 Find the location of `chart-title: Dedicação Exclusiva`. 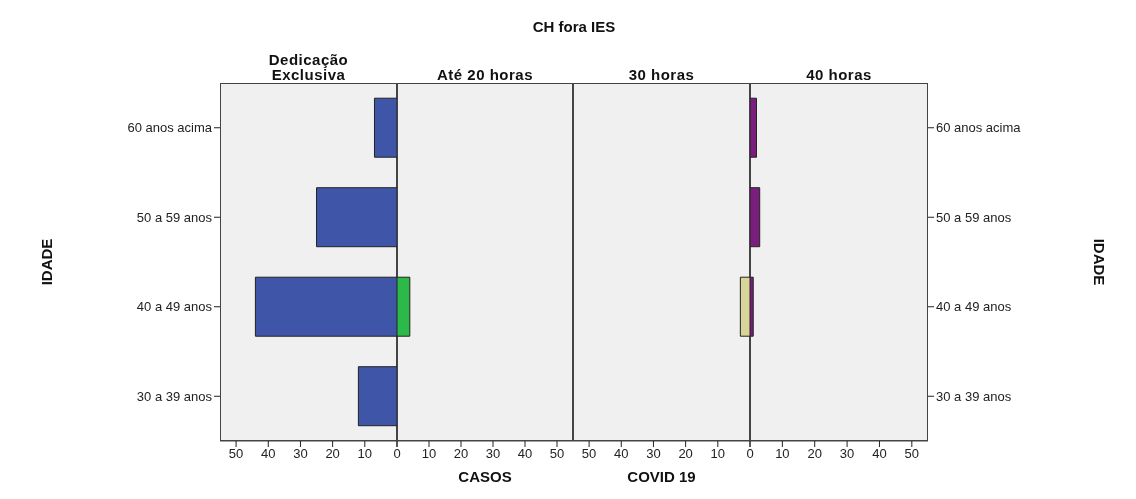

chart-title: Dedicação Exclusiva is located at coordinates (308, 67).